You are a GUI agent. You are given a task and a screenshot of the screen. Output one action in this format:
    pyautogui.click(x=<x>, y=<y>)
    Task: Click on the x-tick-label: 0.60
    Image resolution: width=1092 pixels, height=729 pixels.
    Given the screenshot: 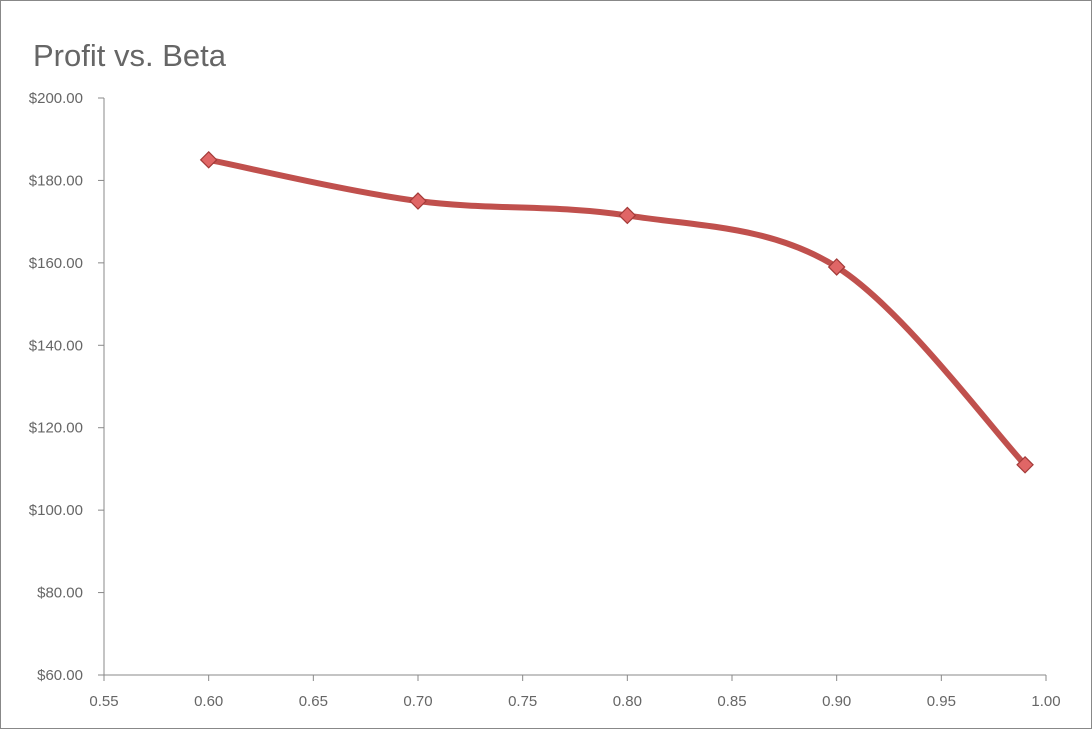 What is the action you would take?
    pyautogui.click(x=208, y=701)
    